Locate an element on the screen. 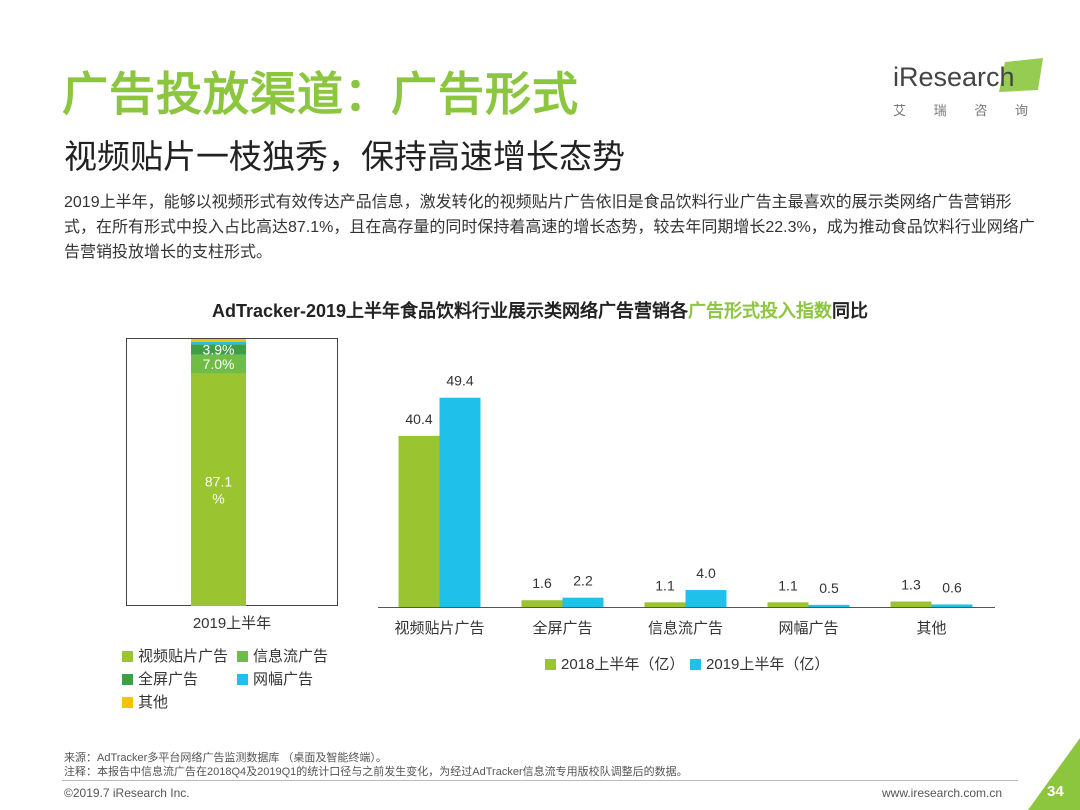  bar-value-label: 0.5 is located at coordinates (829, 588).